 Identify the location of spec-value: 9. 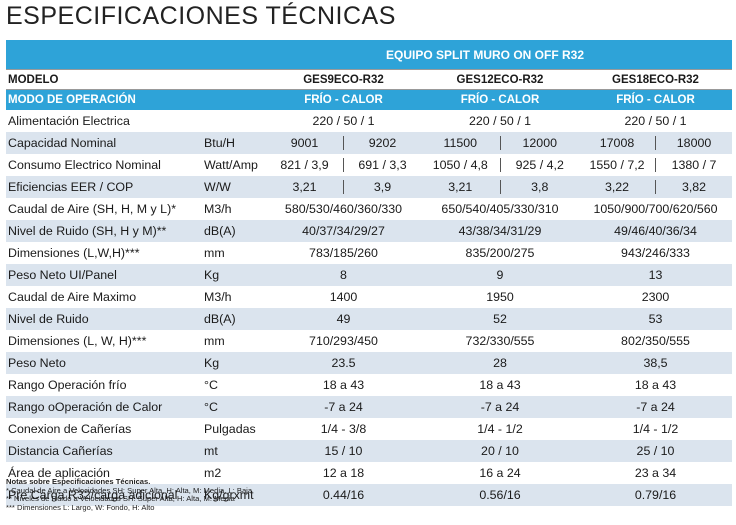
(500, 275).